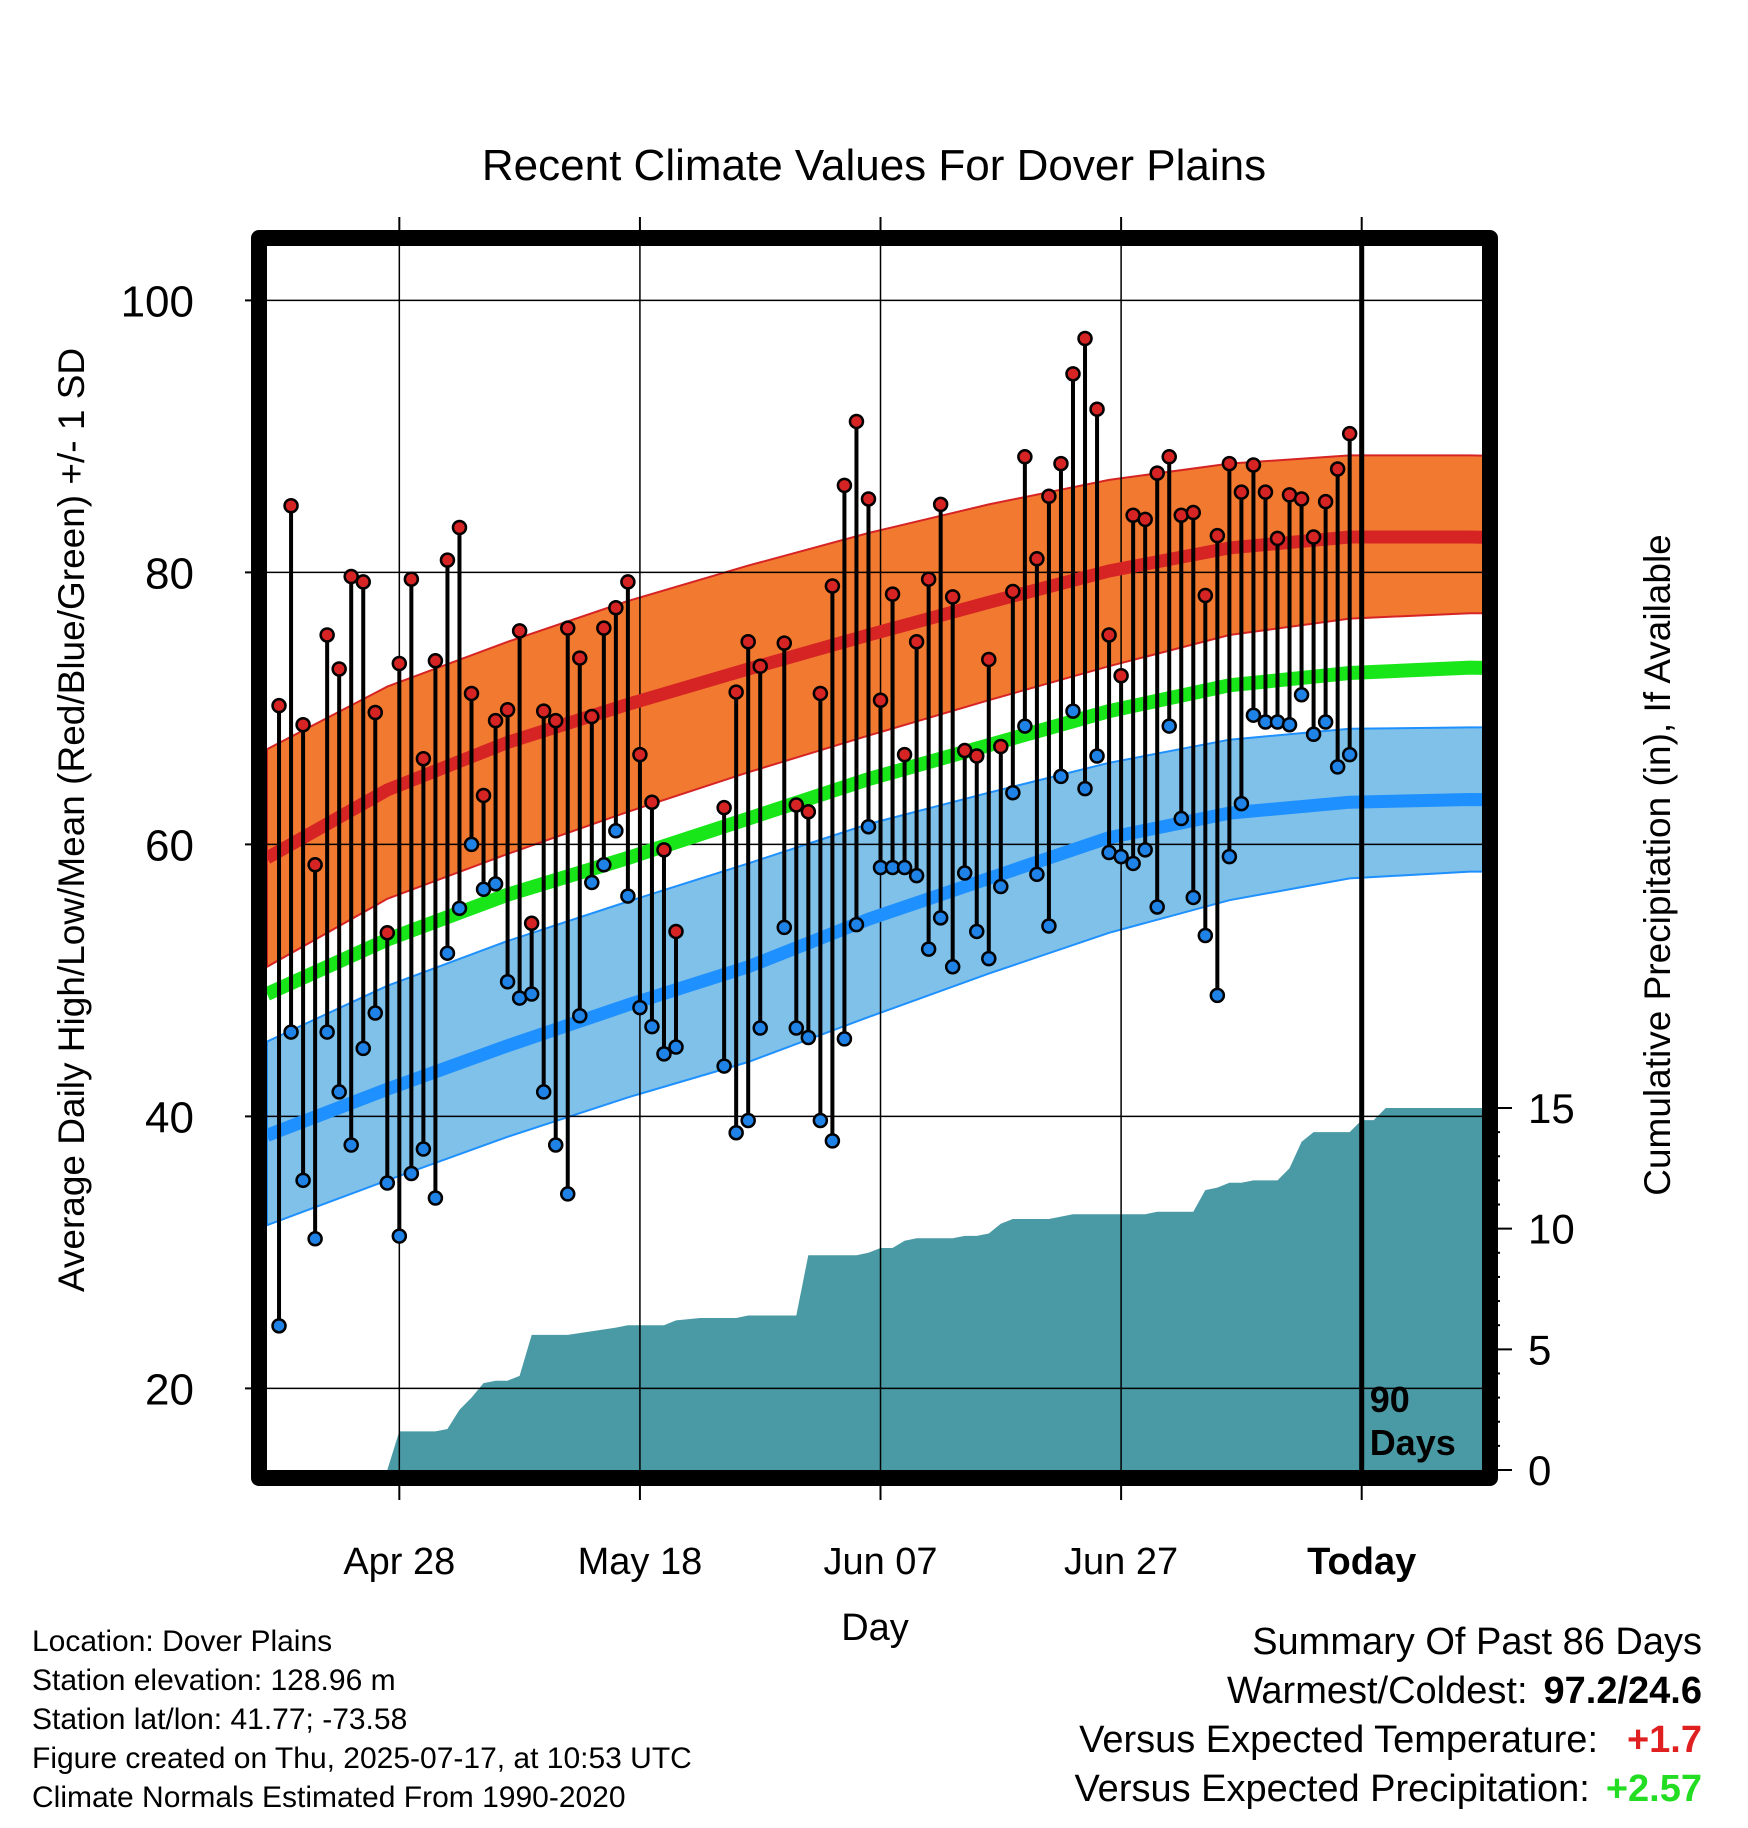 The image size is (1748, 1828). I want to click on y-tick-label: 20, so click(169, 1389).